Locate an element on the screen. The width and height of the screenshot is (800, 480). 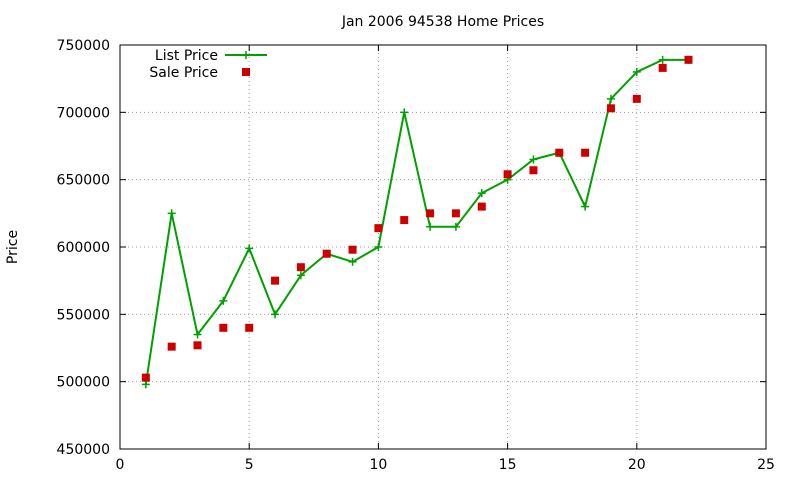
chart-title: Jan 2006 94538 Home Prices is located at coordinates (442, 22).